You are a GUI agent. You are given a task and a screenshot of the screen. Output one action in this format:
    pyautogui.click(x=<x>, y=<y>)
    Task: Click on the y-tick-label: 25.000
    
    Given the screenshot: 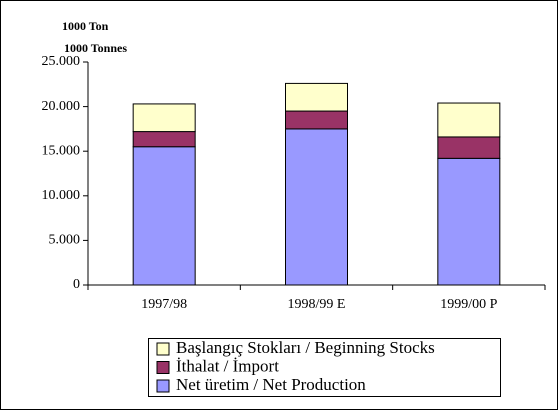 What is the action you would take?
    pyautogui.click(x=61, y=61)
    